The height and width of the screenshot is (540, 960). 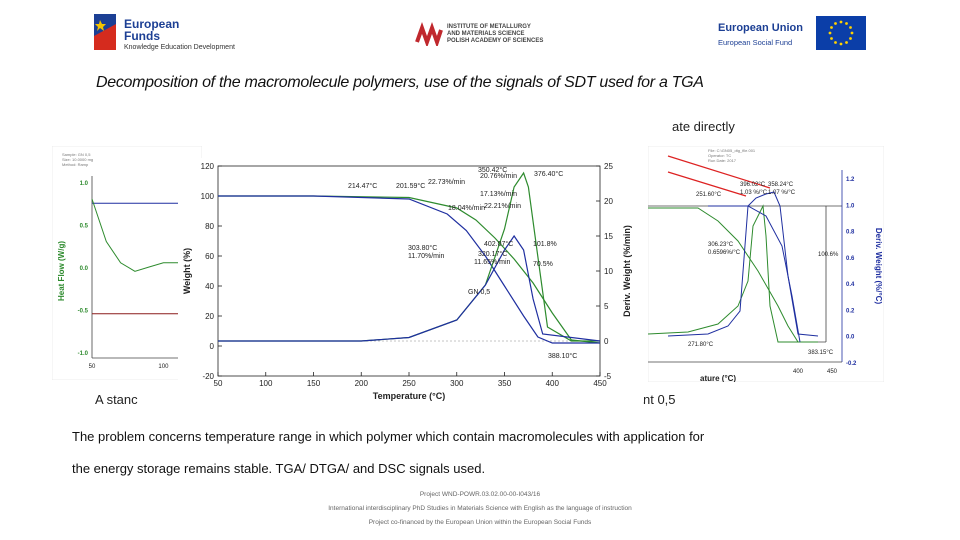 What do you see at coordinates (659, 399) in the screenshot?
I see `partial-text-bottom-right: nt 0,5` at bounding box center [659, 399].